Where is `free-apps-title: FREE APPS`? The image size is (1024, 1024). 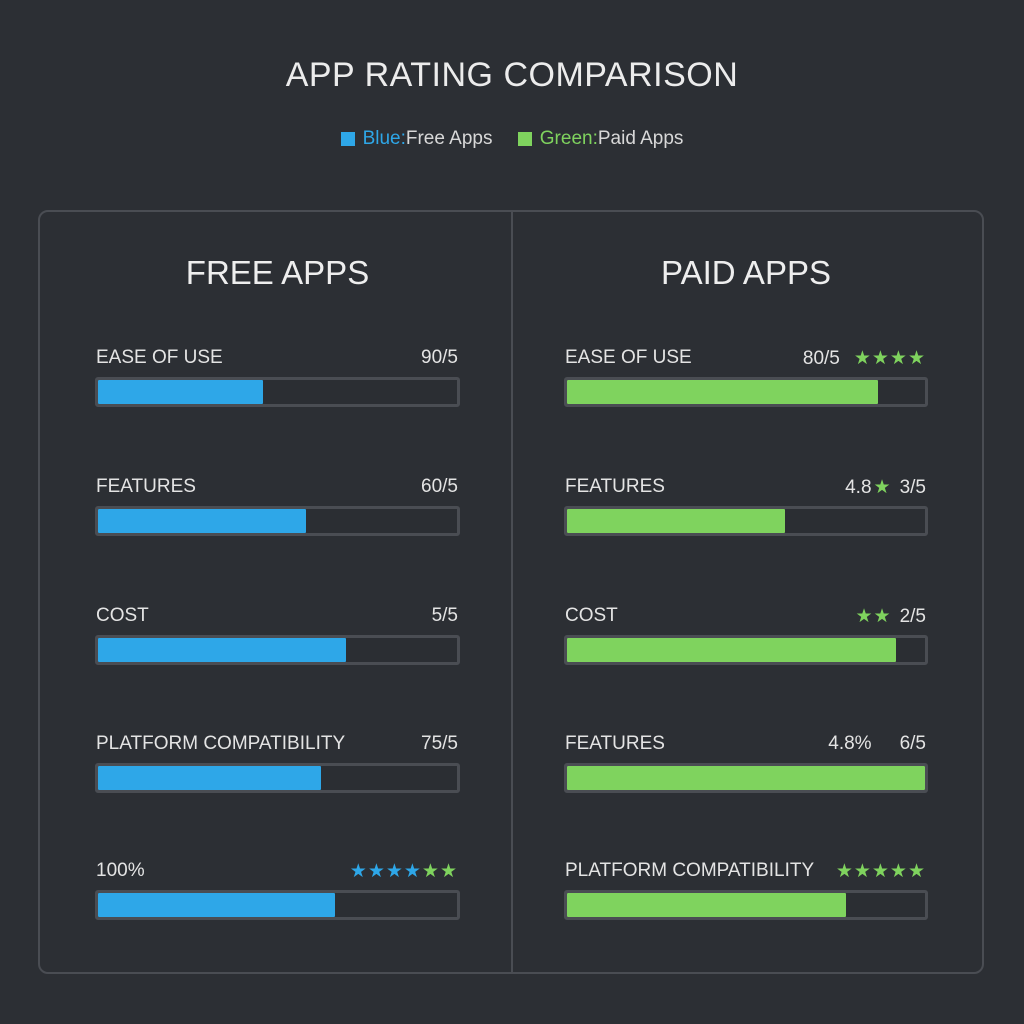
free-apps-title: FREE APPS is located at coordinates (277, 272).